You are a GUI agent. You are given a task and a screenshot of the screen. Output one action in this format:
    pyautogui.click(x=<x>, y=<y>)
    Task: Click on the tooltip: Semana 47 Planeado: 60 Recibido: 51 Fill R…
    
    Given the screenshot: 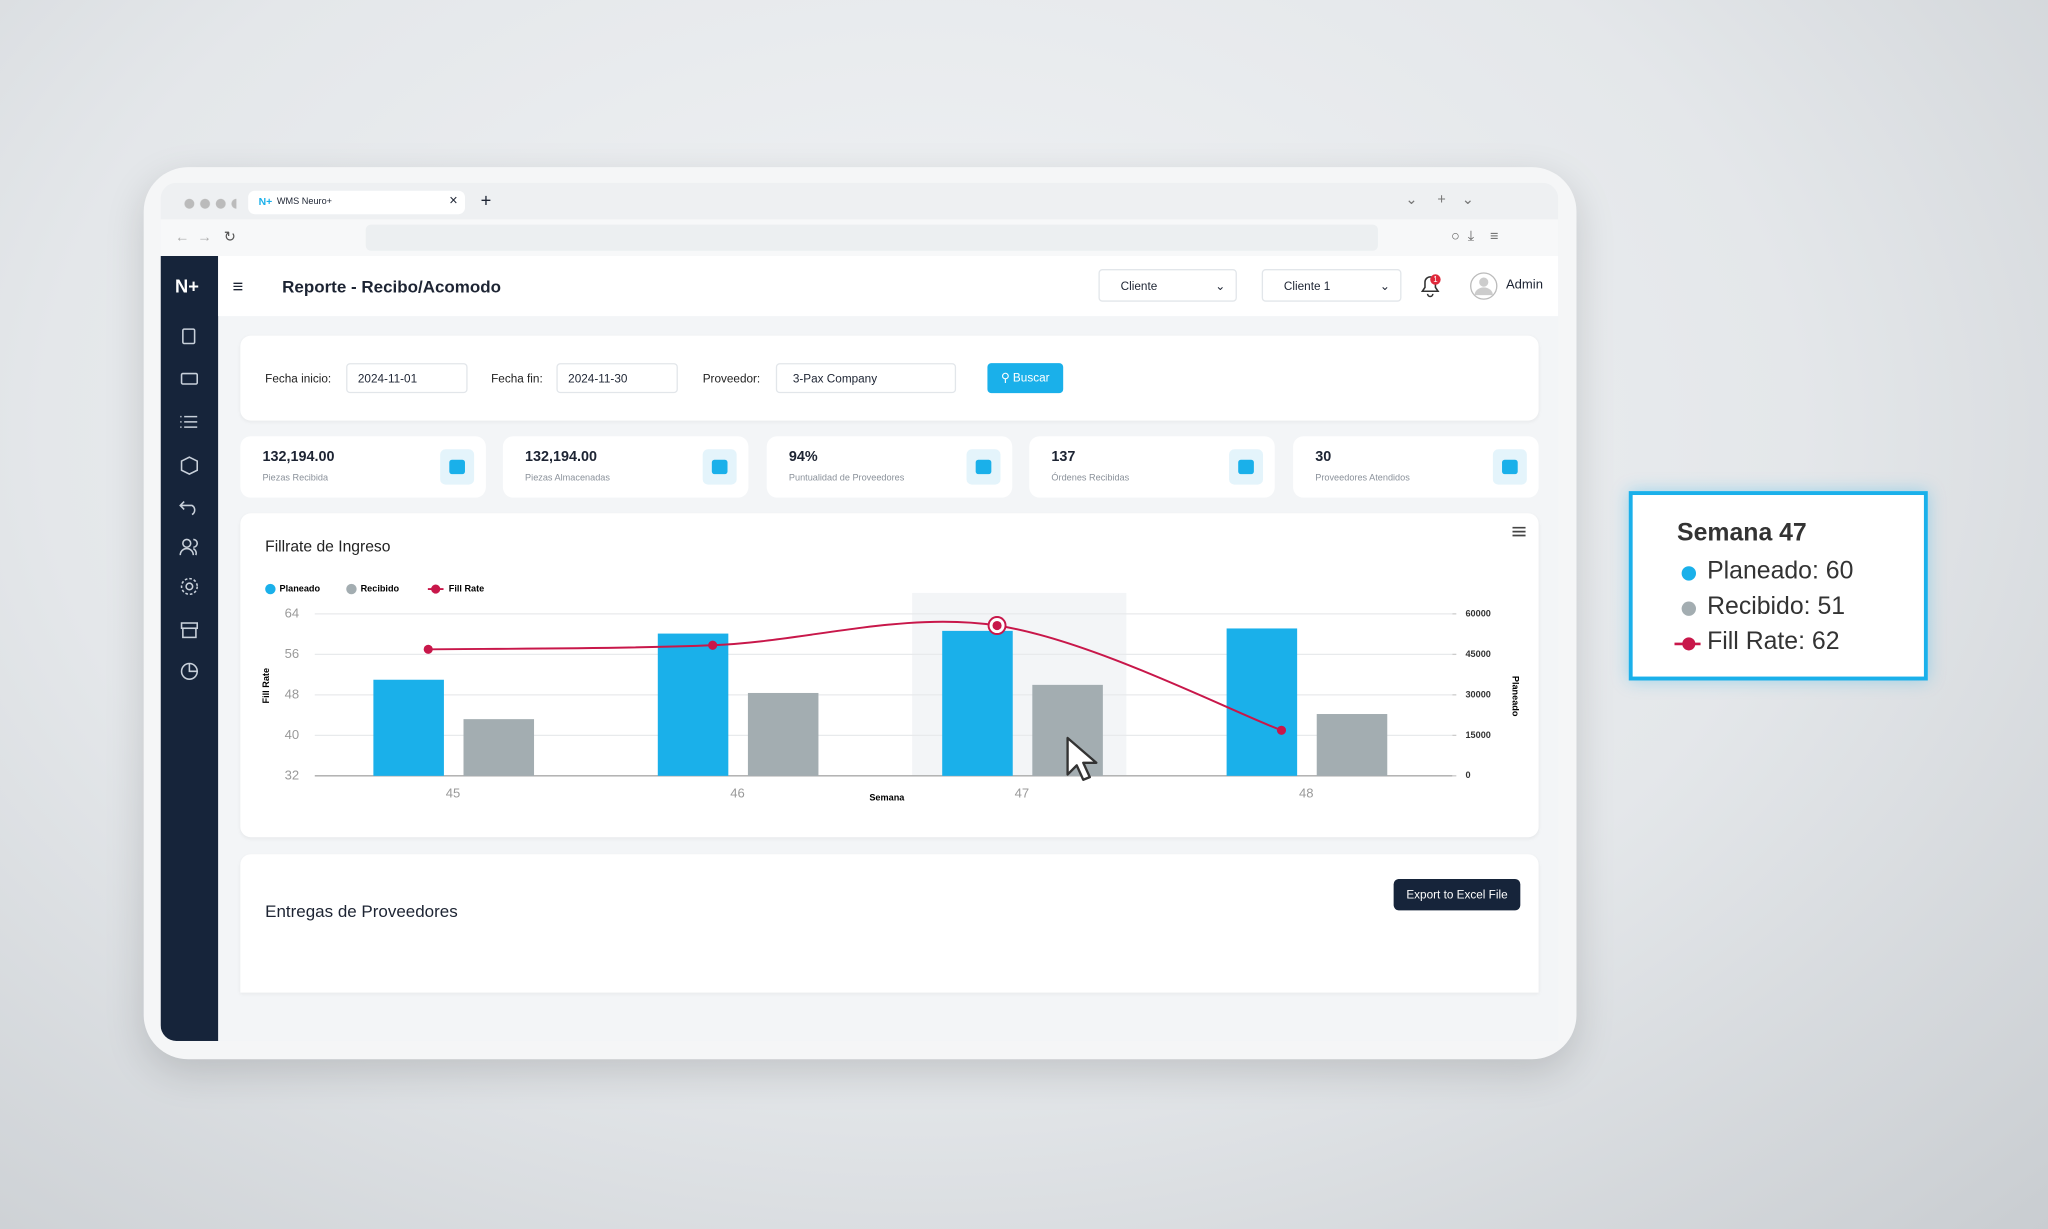 What is the action you would take?
    pyautogui.click(x=1778, y=586)
    